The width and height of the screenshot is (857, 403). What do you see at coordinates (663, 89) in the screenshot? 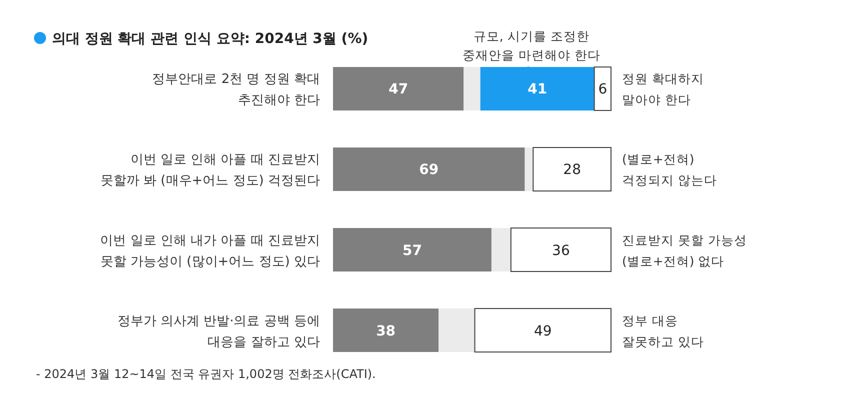
I see `text: 정원 확대하지 말아야 한다` at bounding box center [663, 89].